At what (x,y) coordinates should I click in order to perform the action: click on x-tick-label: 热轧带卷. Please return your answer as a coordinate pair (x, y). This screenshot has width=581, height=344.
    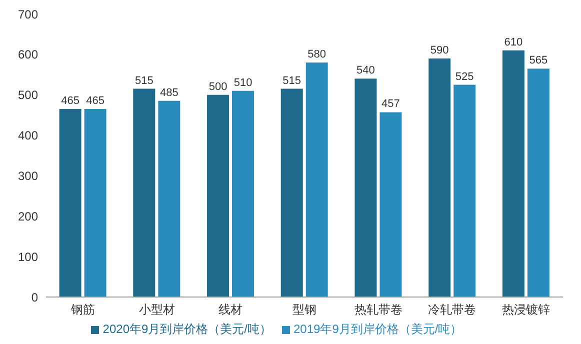
    Looking at the image, I should click on (378, 309).